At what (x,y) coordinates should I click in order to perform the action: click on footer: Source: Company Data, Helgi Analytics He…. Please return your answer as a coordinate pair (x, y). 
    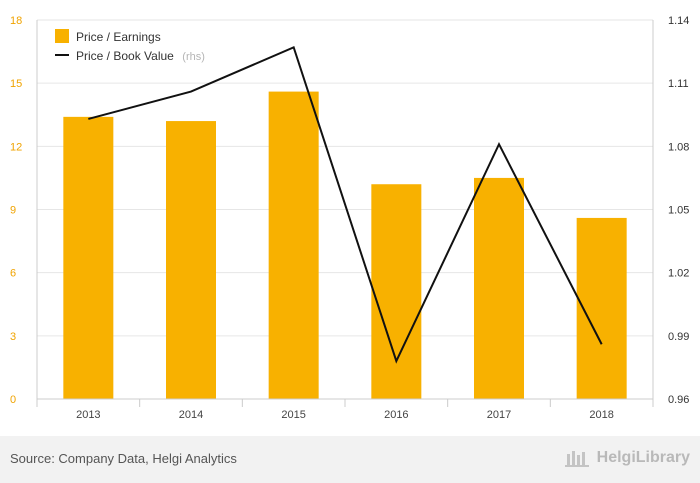
    Looking at the image, I should click on (350, 459).